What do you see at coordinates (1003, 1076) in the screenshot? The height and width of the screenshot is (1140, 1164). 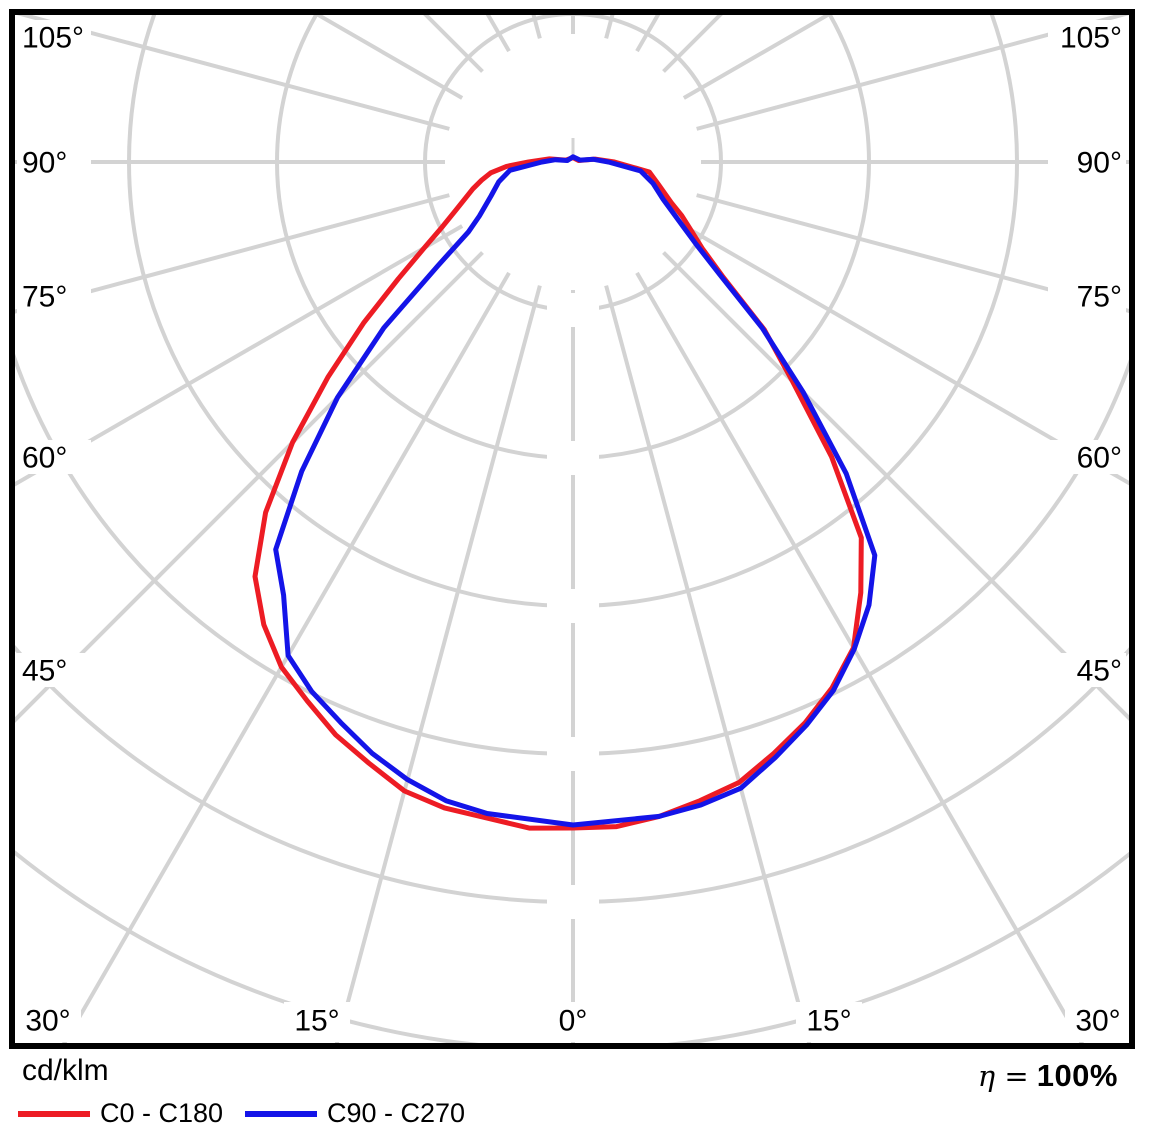 I see `eta-symbol: η =` at bounding box center [1003, 1076].